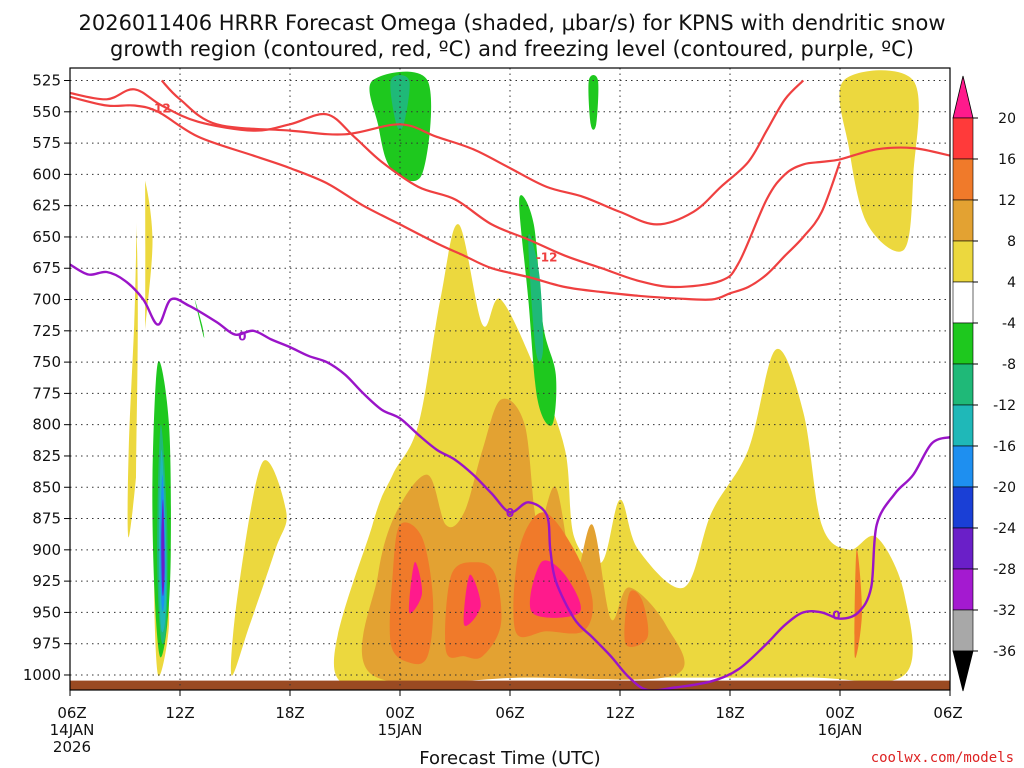 The height and width of the screenshot is (768, 1024). I want to click on colorbar-label: -16, so click(1004, 447).